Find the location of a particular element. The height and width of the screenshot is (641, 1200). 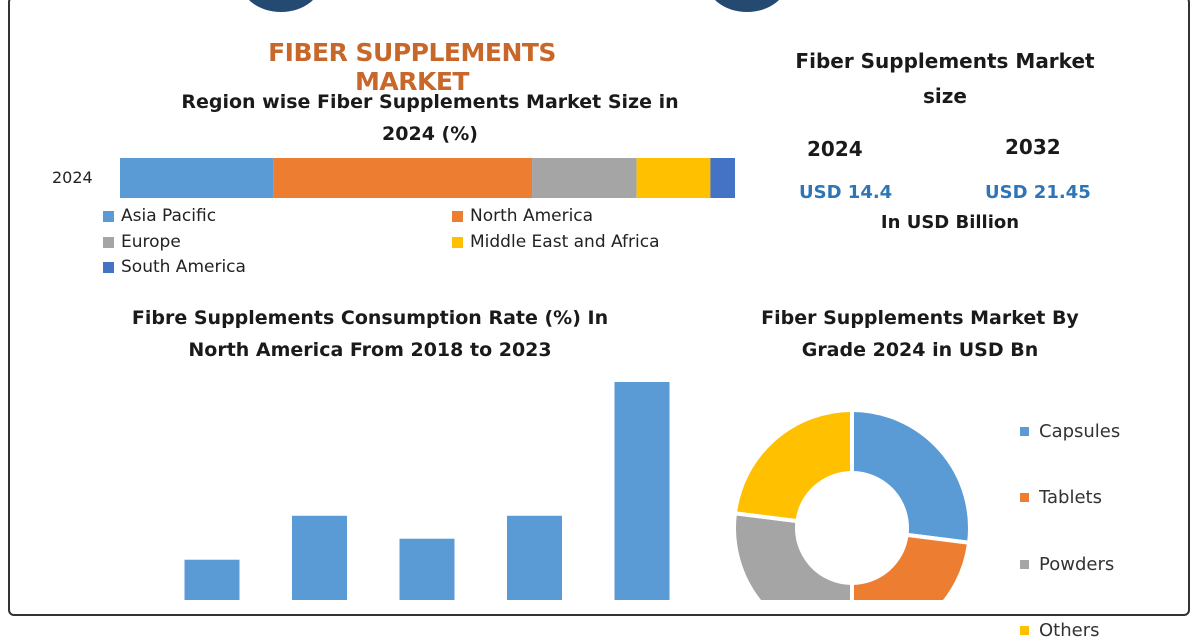

market-size-year-2032: 2032 is located at coordinates (1033, 147).